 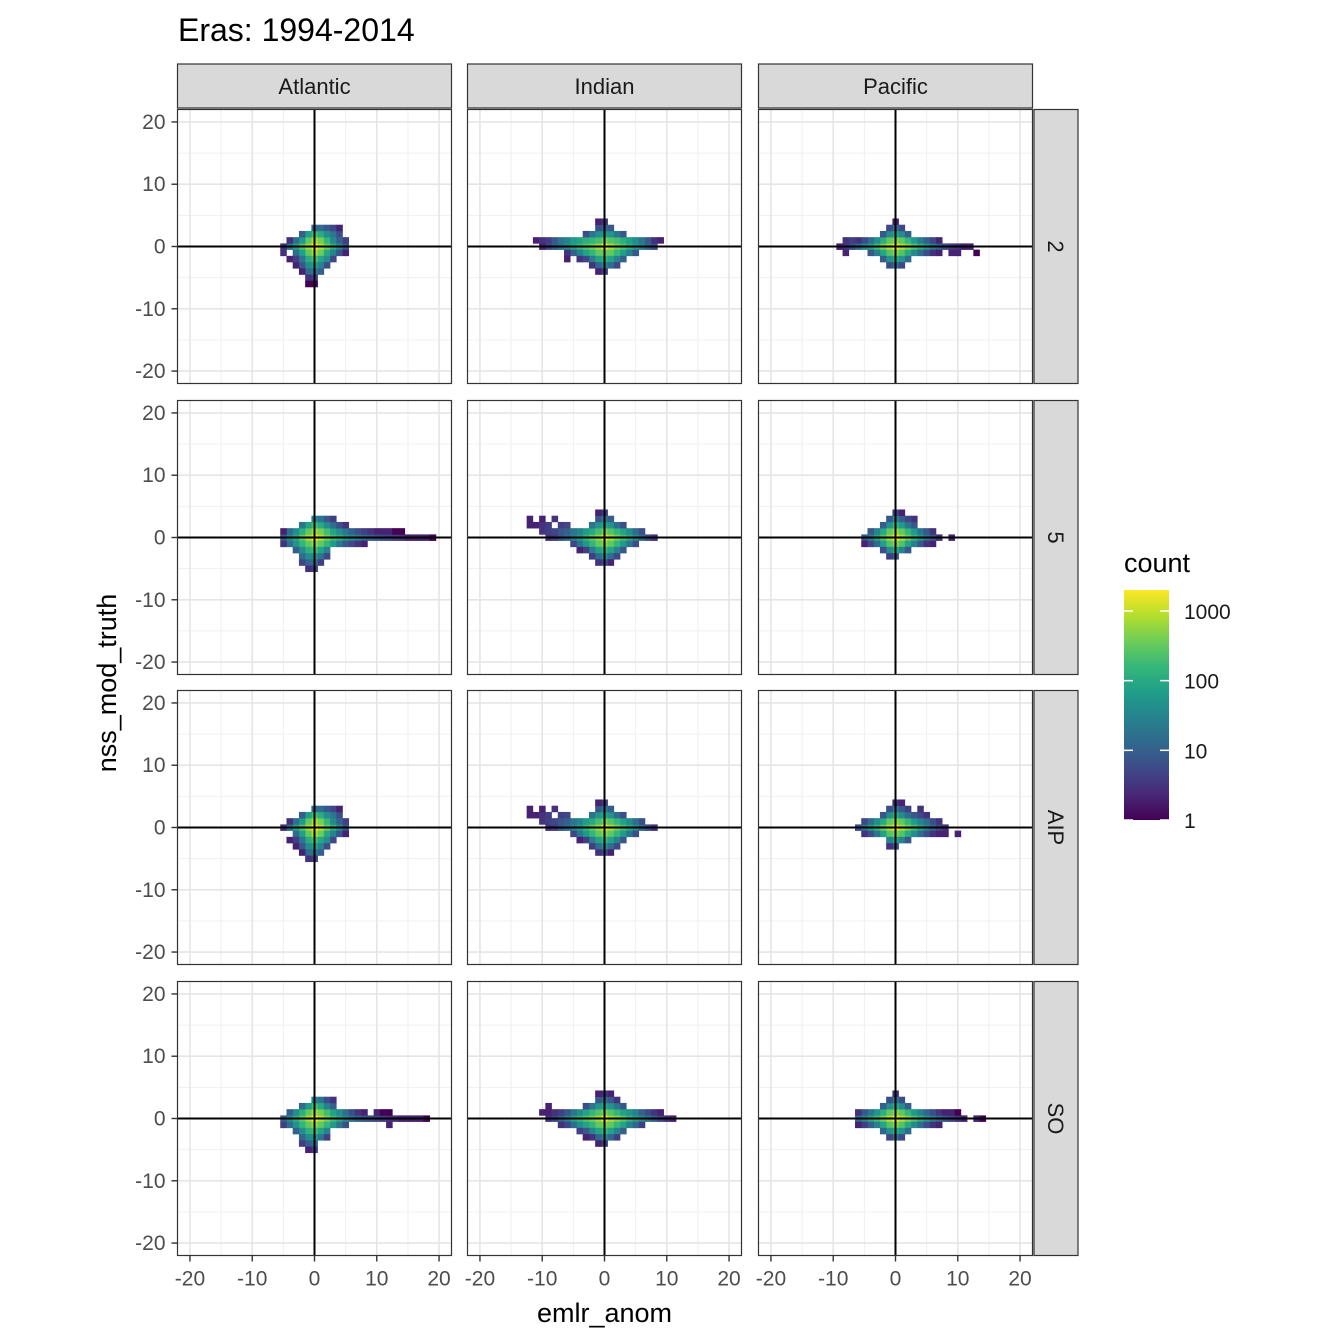 I want to click on strip-label-2: 2, so click(x=1055, y=246).